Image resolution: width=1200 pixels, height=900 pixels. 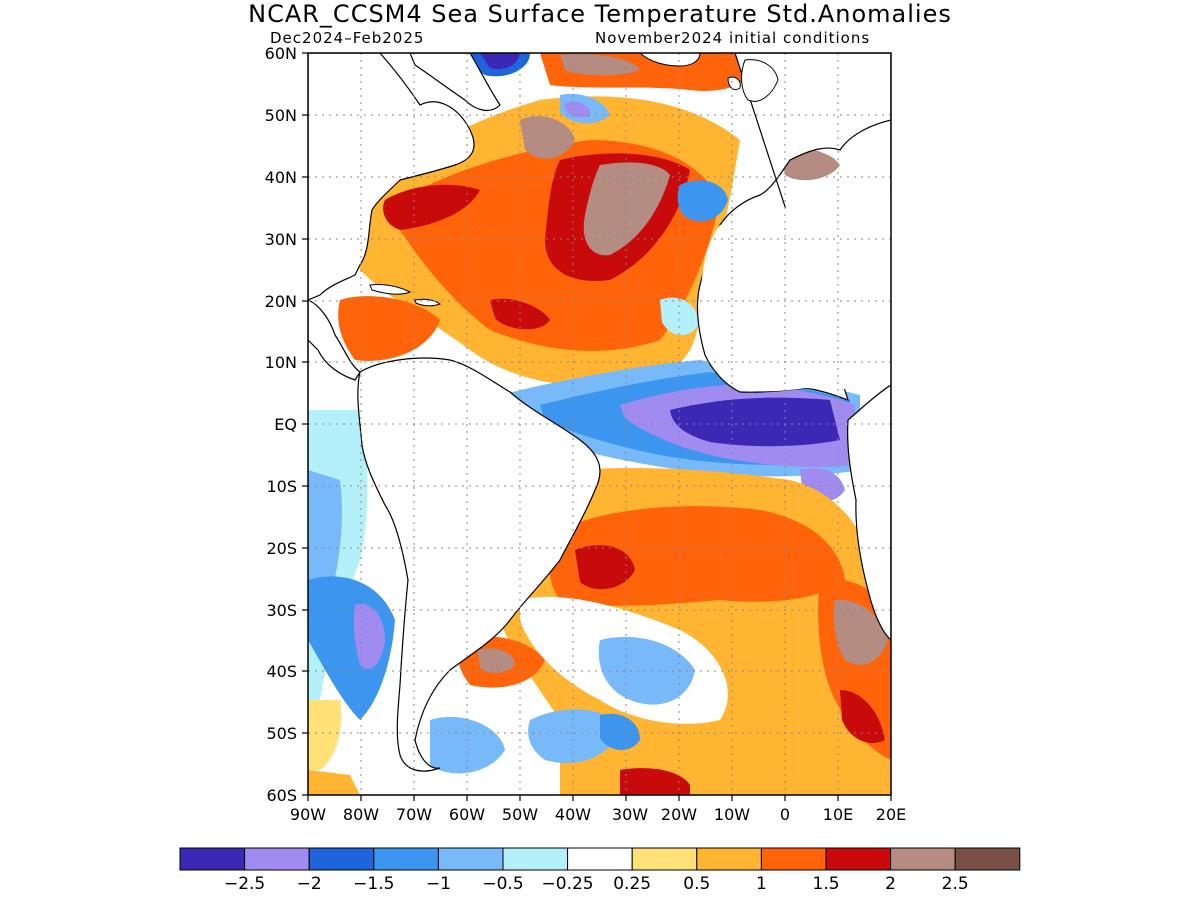 What do you see at coordinates (467, 814) in the screenshot?
I see `lon-label: 60W` at bounding box center [467, 814].